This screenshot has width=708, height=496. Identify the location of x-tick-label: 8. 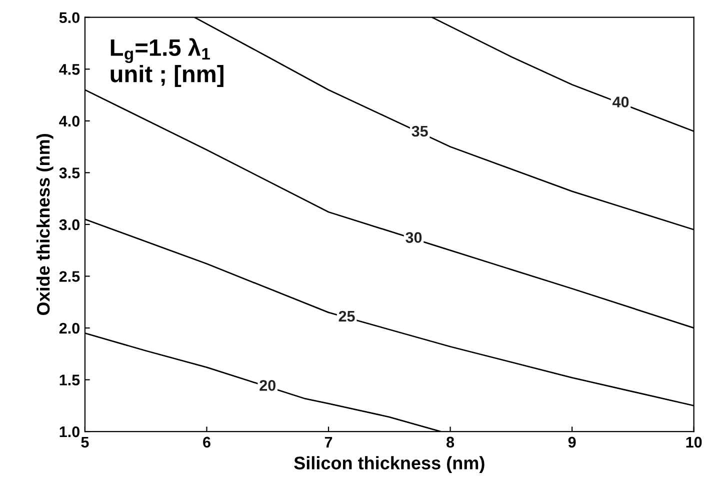
(450, 442).